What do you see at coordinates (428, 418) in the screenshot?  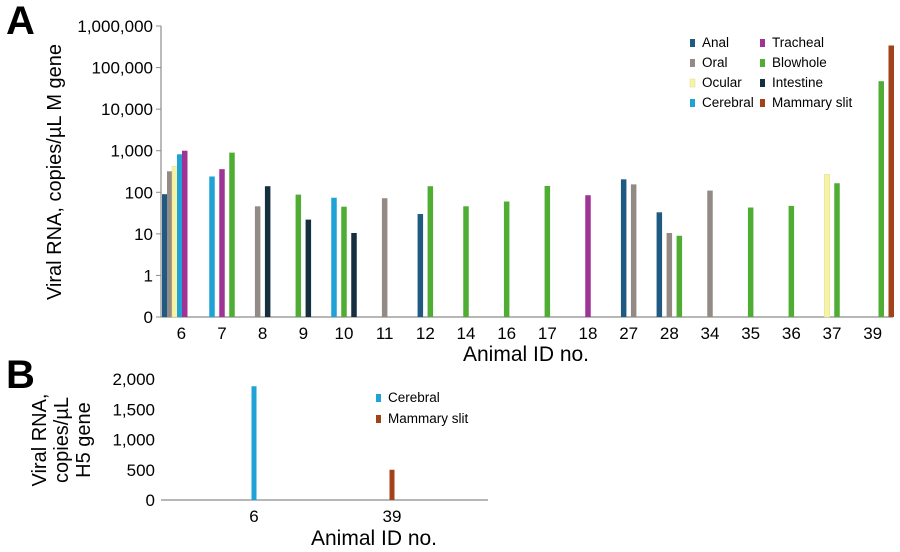 I see `legend-b-label-mammary-slit: Mammary slit` at bounding box center [428, 418].